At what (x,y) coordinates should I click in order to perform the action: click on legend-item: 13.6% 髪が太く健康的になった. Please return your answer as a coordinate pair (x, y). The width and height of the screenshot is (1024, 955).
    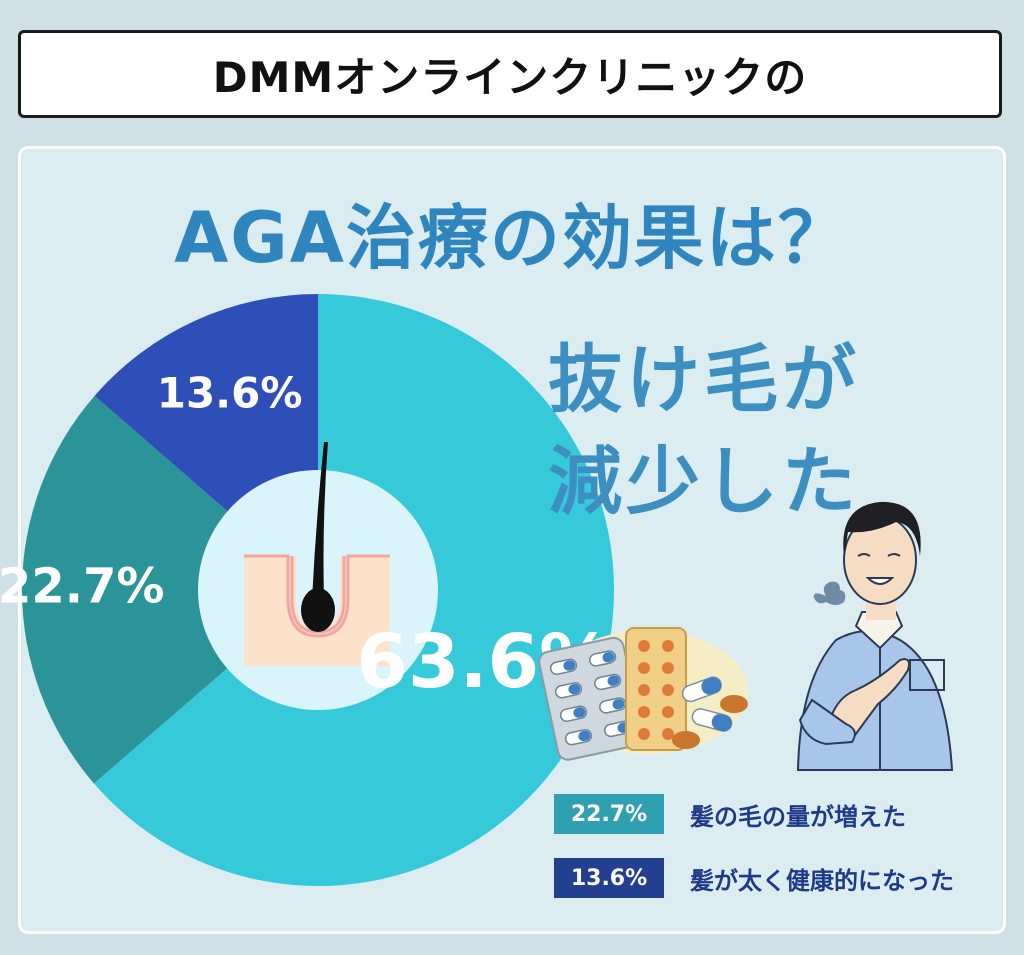
    Looking at the image, I should click on (754, 878).